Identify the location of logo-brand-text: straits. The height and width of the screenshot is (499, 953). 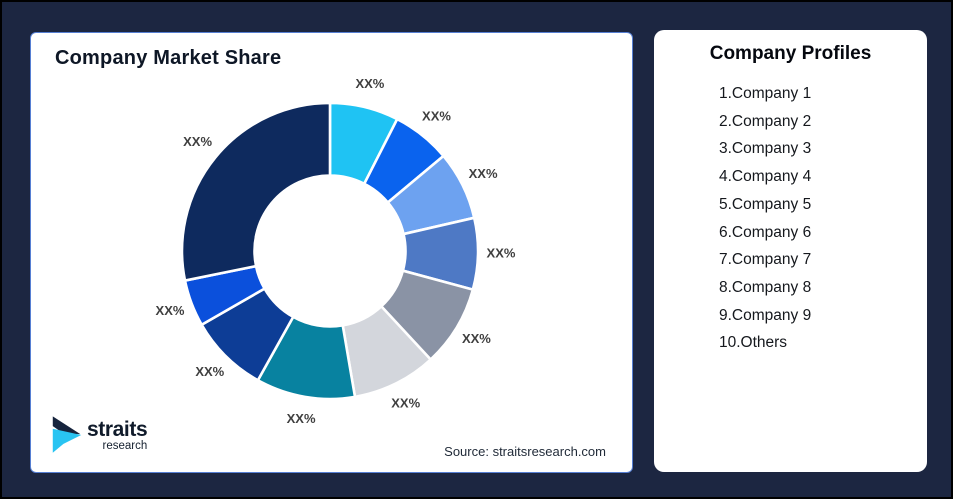
(117, 429).